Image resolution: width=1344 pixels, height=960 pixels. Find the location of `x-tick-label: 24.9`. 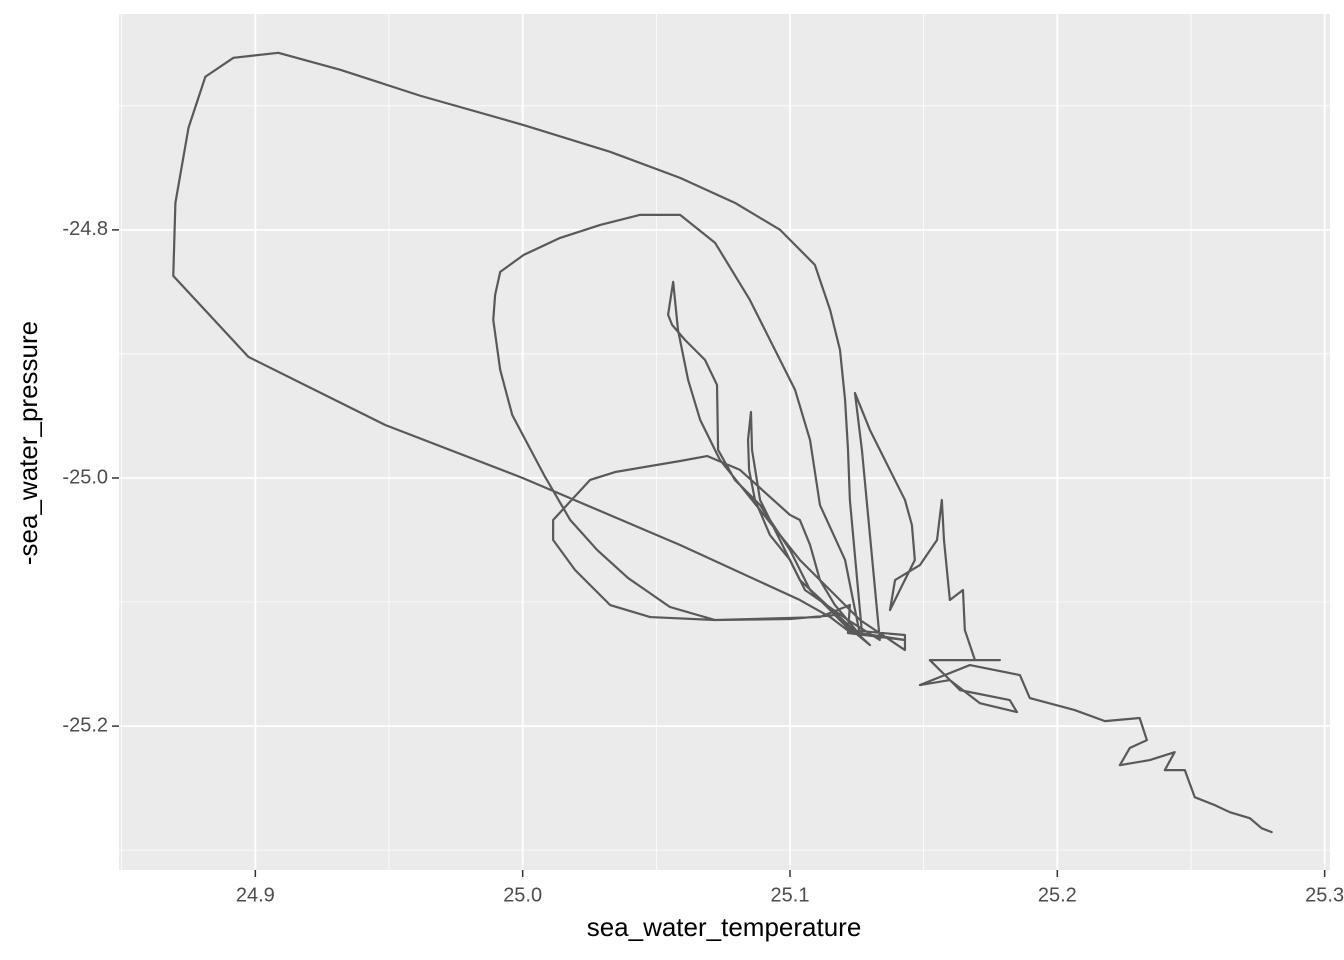

x-tick-label: 24.9 is located at coordinates (255, 895).